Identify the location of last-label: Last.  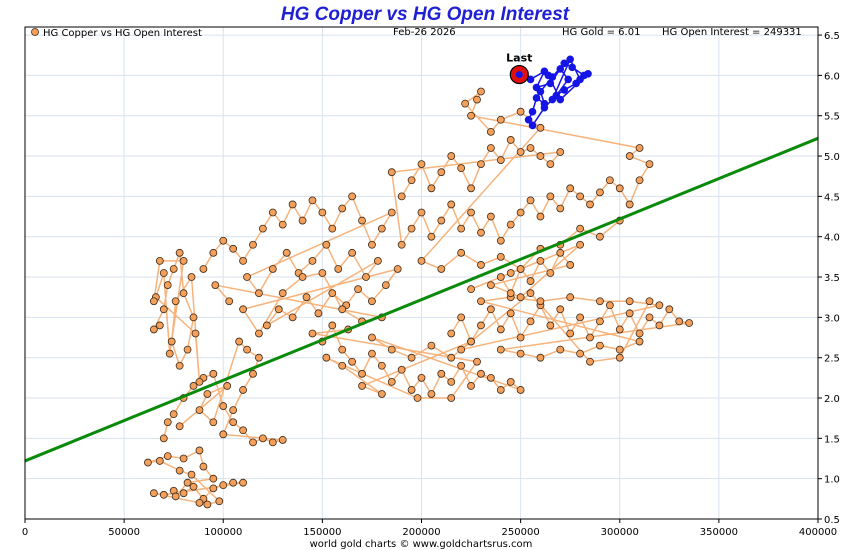
(519, 58).